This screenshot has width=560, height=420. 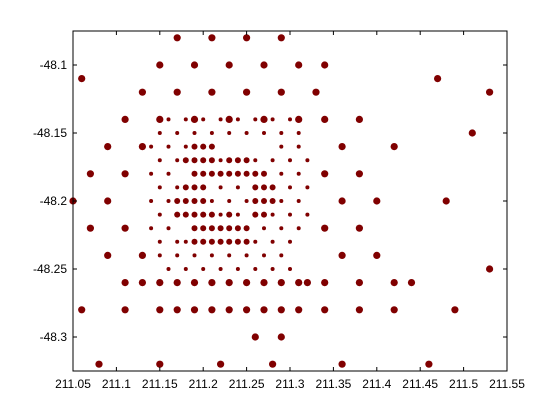 What do you see at coordinates (160, 384) in the screenshot?
I see `x-tick-label: 211.15` at bounding box center [160, 384].